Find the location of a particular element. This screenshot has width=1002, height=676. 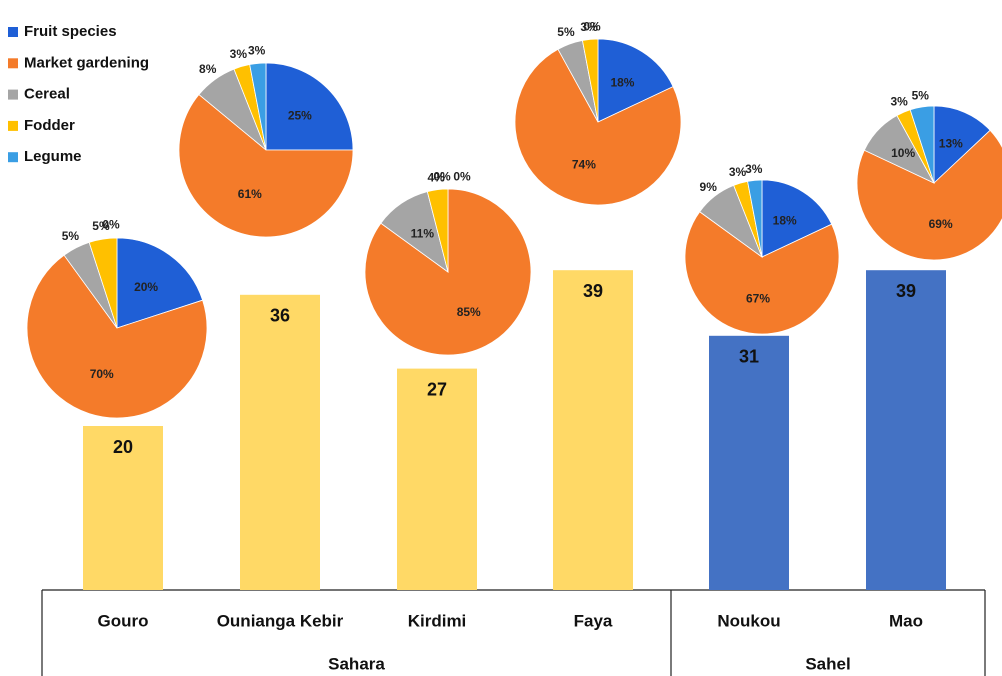

pie-value-label: 25% is located at coordinates (300, 115).